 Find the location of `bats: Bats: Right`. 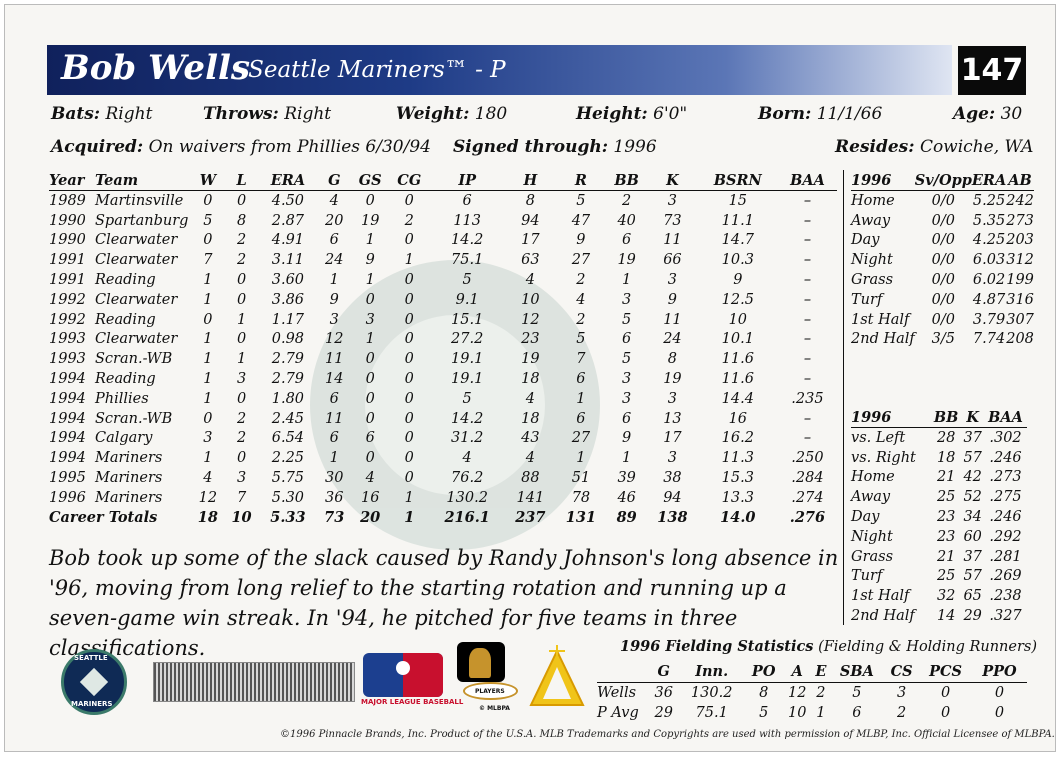

bats: Bats: Right is located at coordinates (102, 114).